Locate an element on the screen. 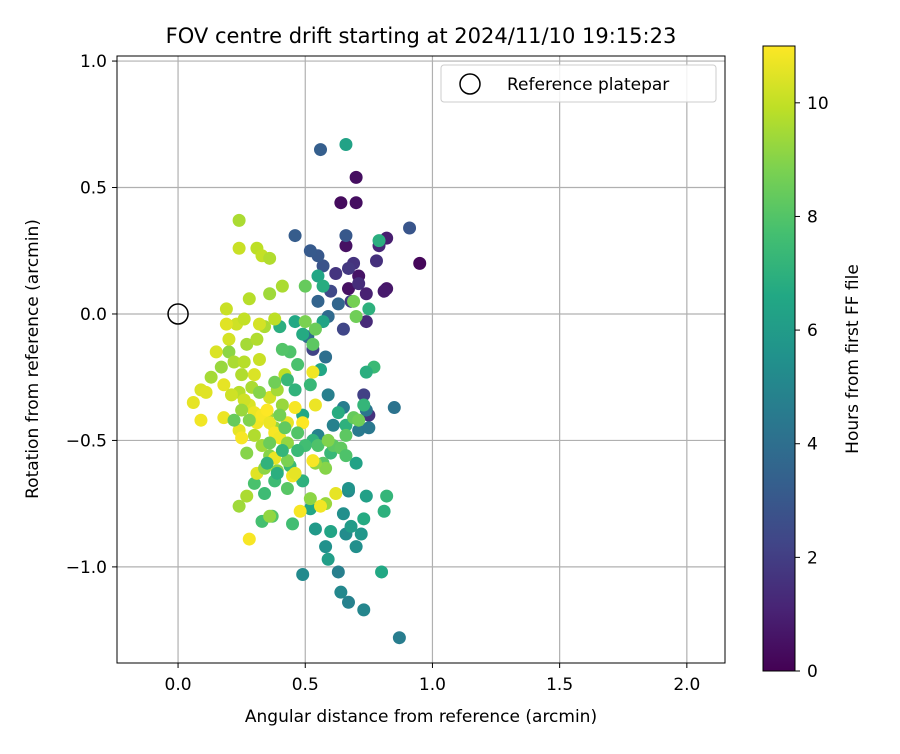 This screenshot has width=900, height=754. y-tick-label: −0.5 is located at coordinates (86, 441).